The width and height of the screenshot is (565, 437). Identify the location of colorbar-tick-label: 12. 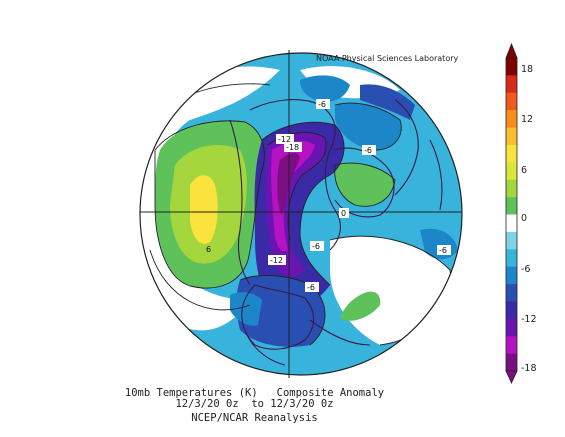
(527, 119).